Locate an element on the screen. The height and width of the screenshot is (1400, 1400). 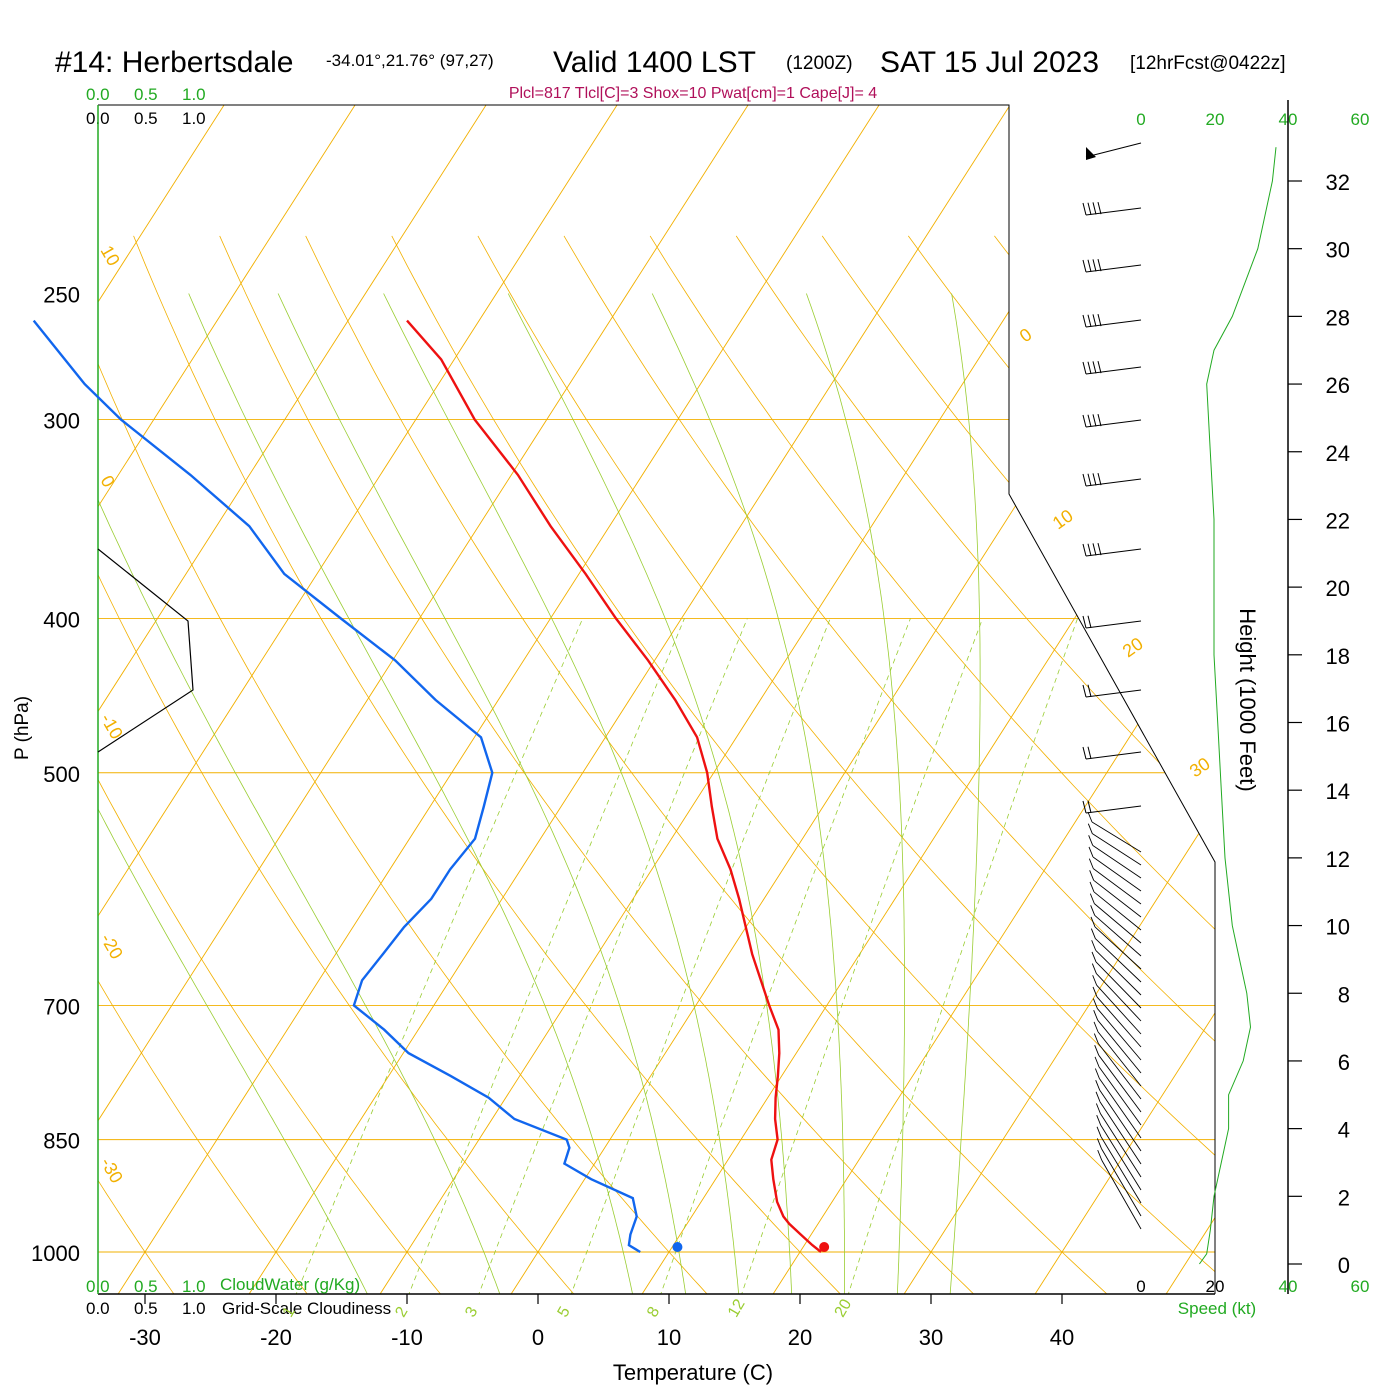
temperature-tick-label: 20 is located at coordinates (800, 1337).